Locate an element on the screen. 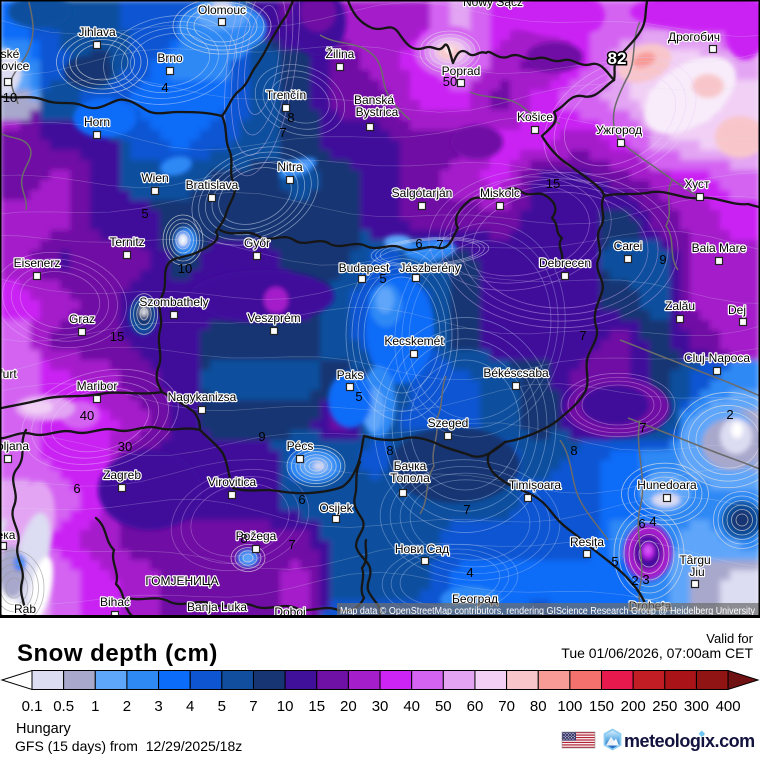  svg-text: Košice is located at coordinates (535, 117).